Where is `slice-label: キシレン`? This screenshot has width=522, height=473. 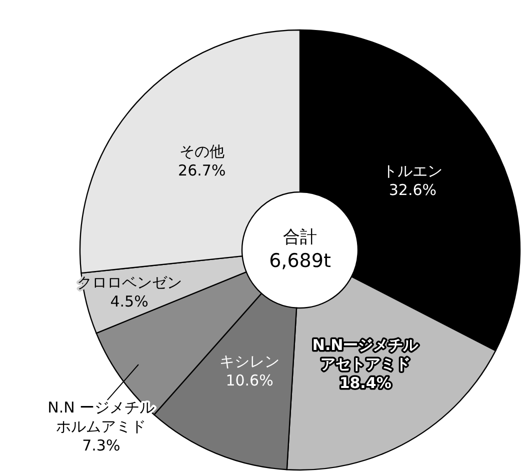 slice-label: キシレン is located at coordinates (250, 361).